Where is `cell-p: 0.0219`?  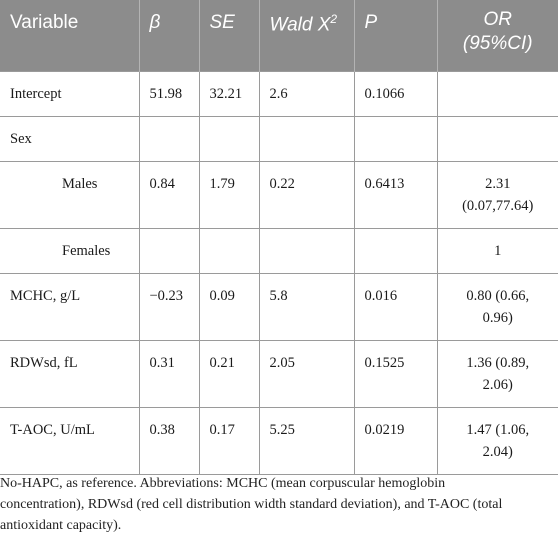
cell-p: 0.0219 is located at coordinates (395, 440).